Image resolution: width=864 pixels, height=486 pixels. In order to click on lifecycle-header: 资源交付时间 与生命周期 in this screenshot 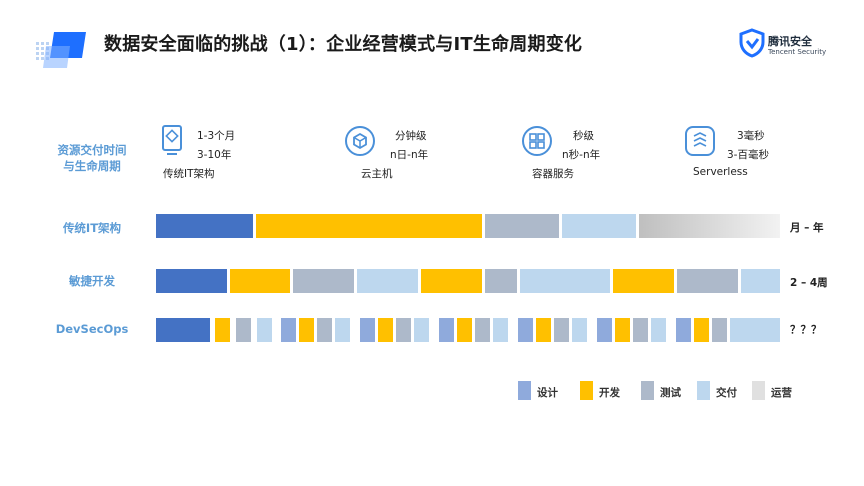, I will do `click(92, 158)`.